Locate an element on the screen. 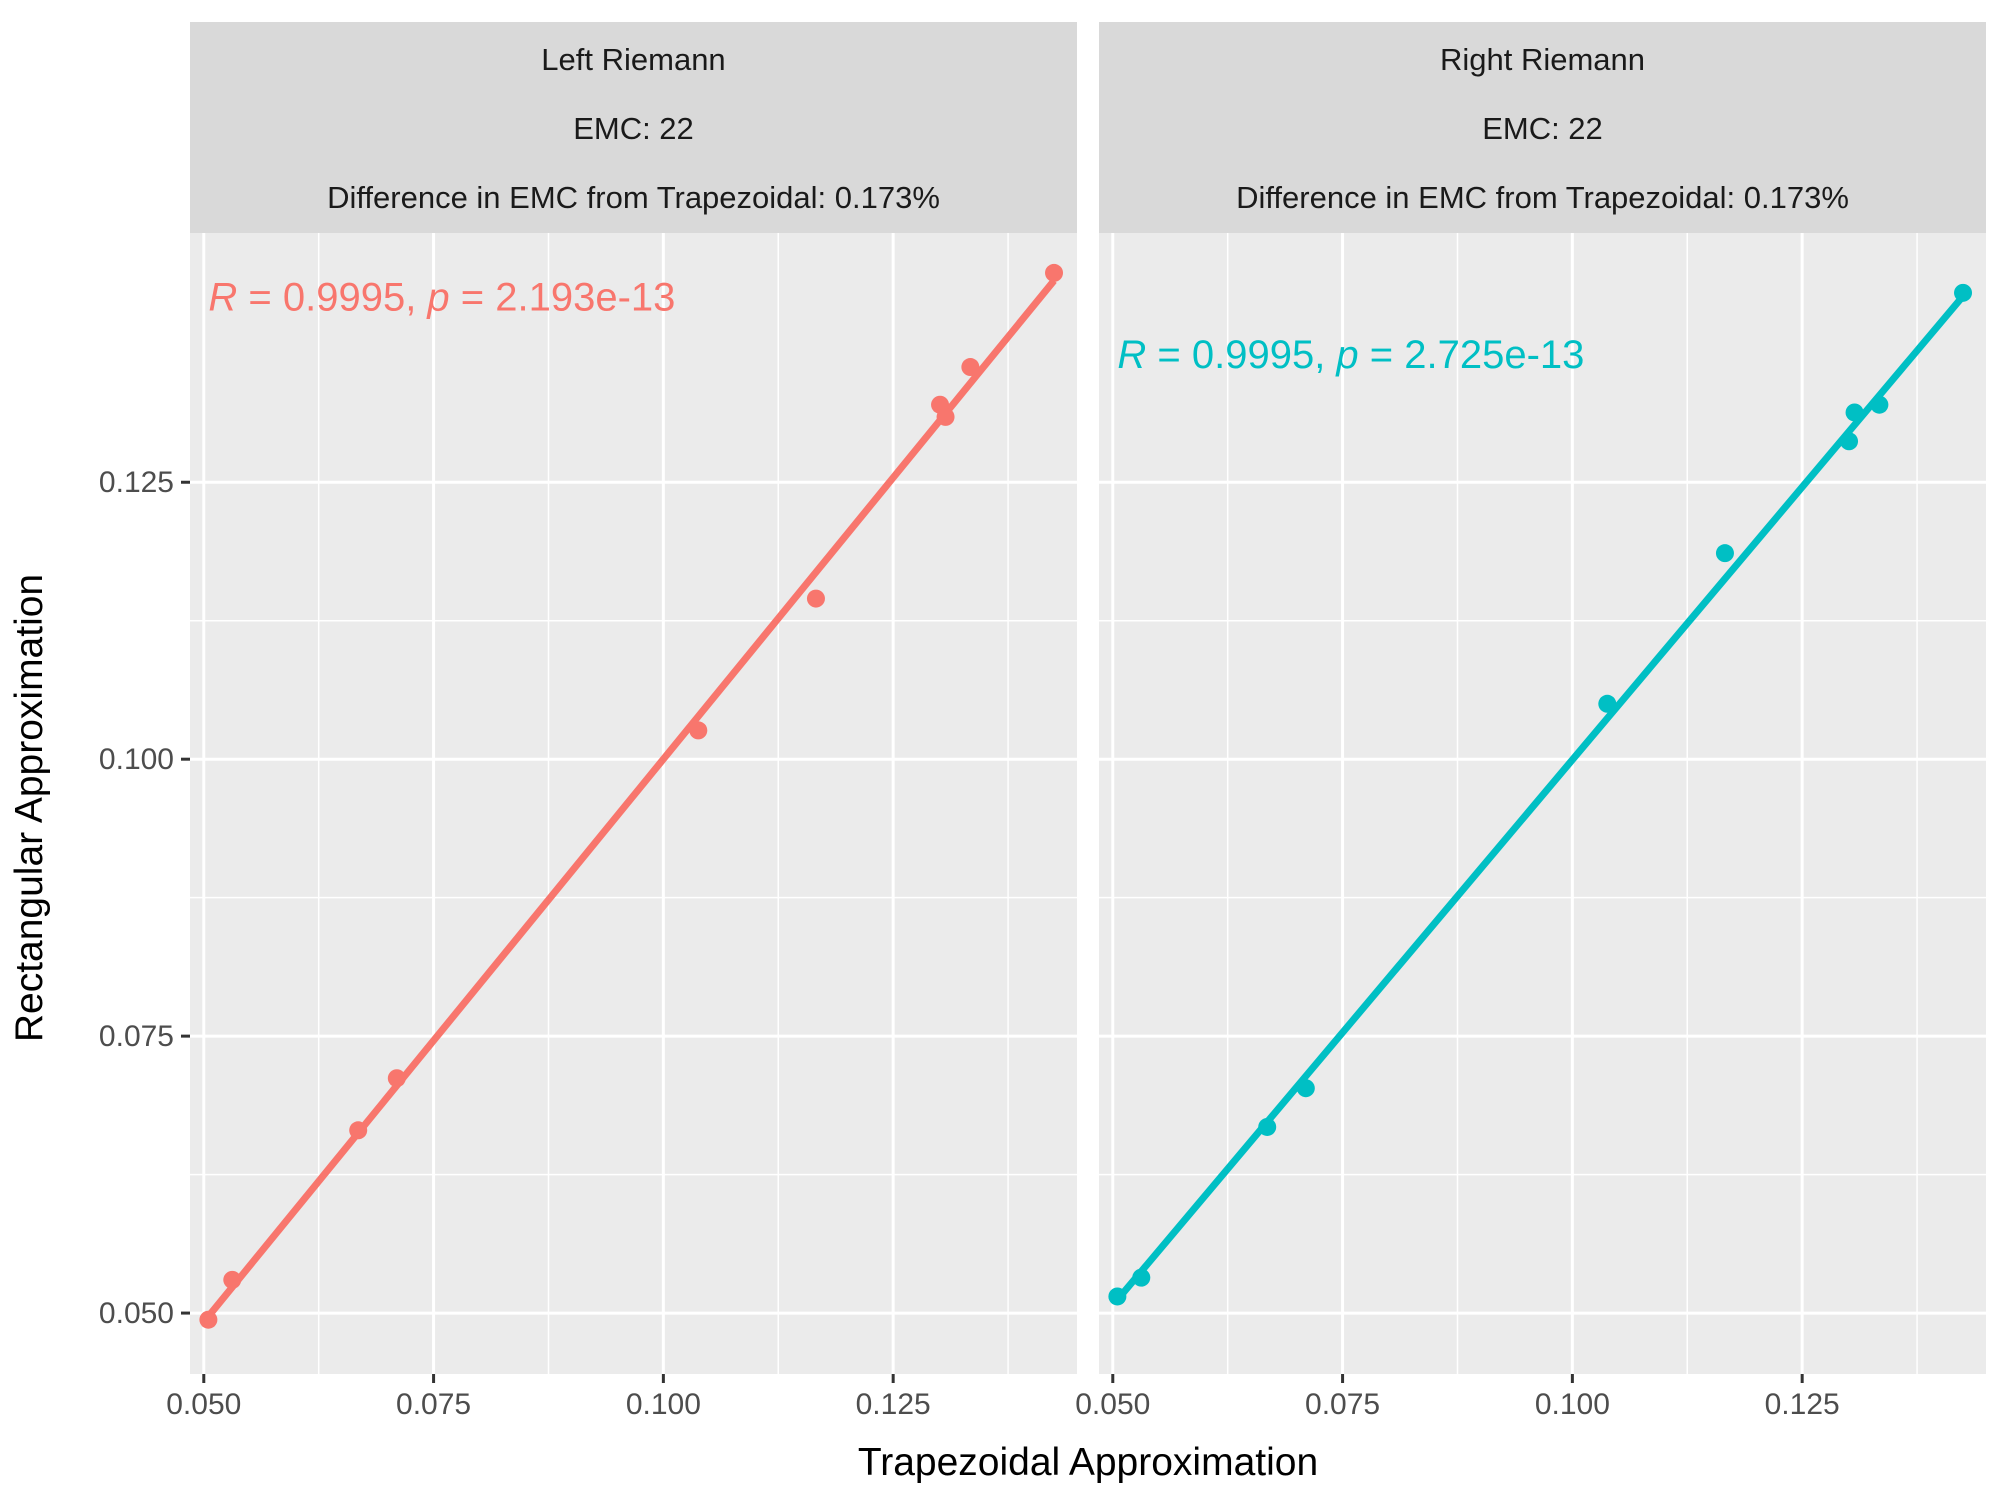 This screenshot has width=2000, height=1500. correlation-label: R = 0.9995, p = 2.193e-13 is located at coordinates (441, 298).